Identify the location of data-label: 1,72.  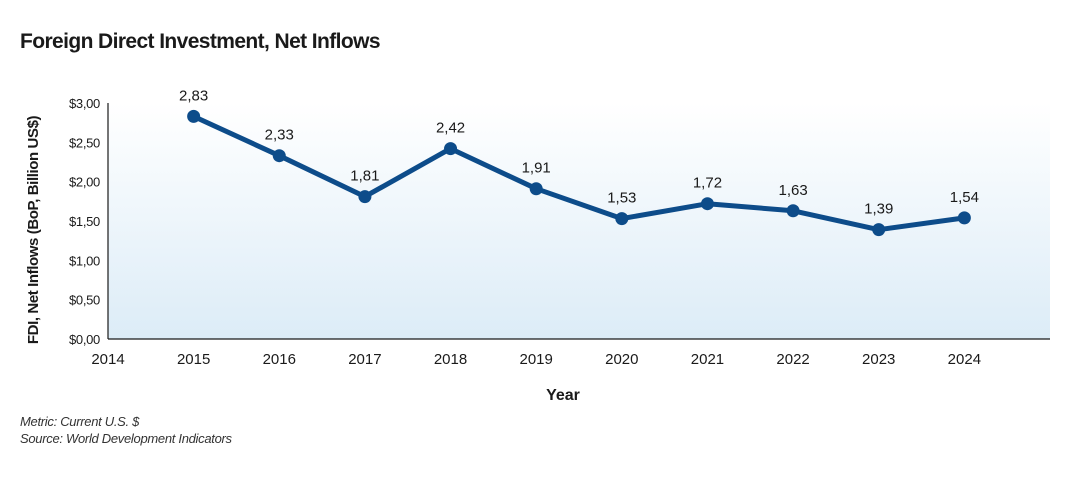
(707, 183).